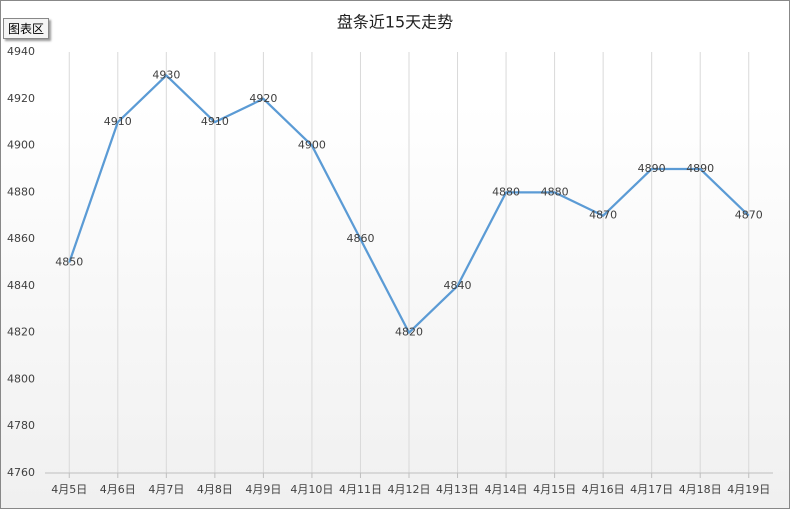 This screenshot has width=790, height=509. What do you see at coordinates (603, 489) in the screenshot?
I see `x-tick-label: 4月16日` at bounding box center [603, 489].